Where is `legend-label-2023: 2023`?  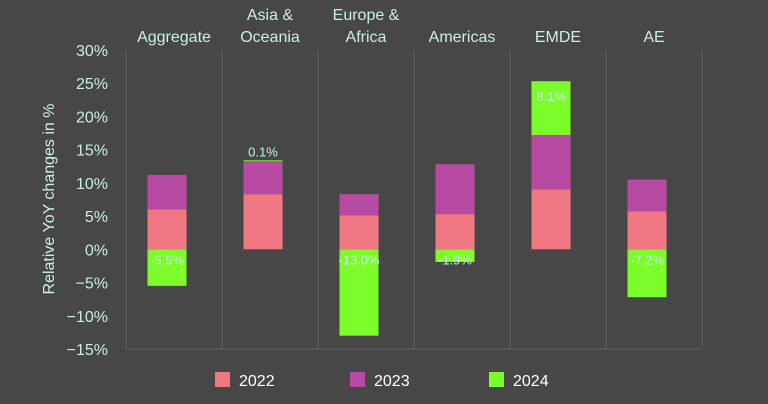
legend-label-2023: 2023 is located at coordinates (392, 381).